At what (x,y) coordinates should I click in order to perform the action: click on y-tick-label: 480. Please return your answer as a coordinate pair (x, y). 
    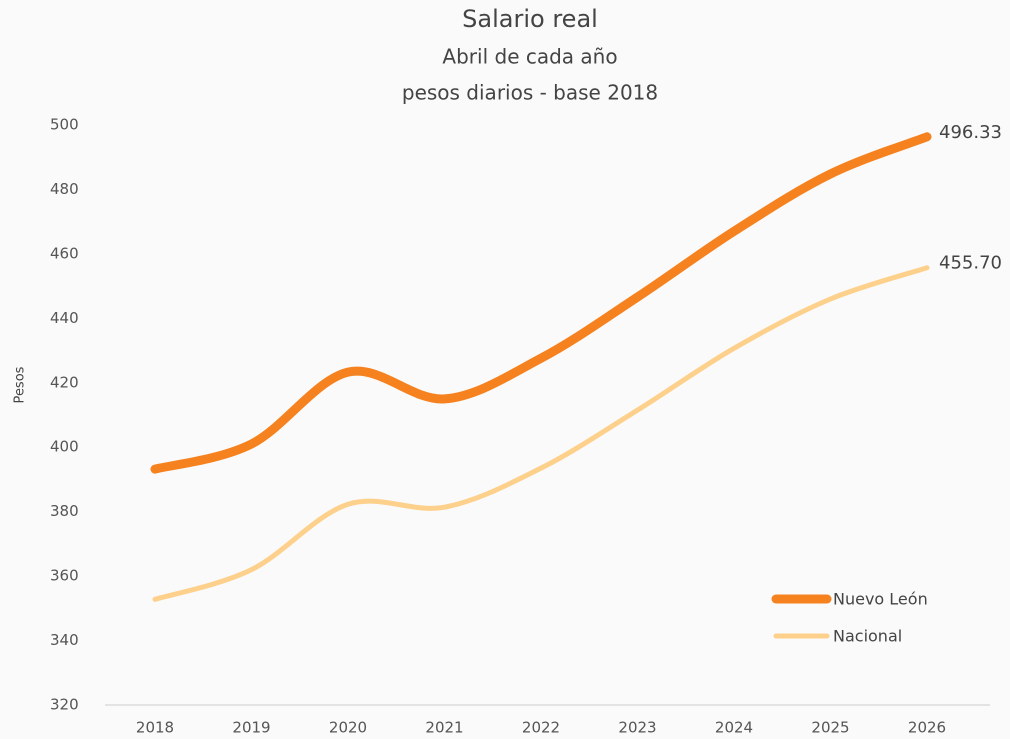
    Looking at the image, I should click on (64, 189).